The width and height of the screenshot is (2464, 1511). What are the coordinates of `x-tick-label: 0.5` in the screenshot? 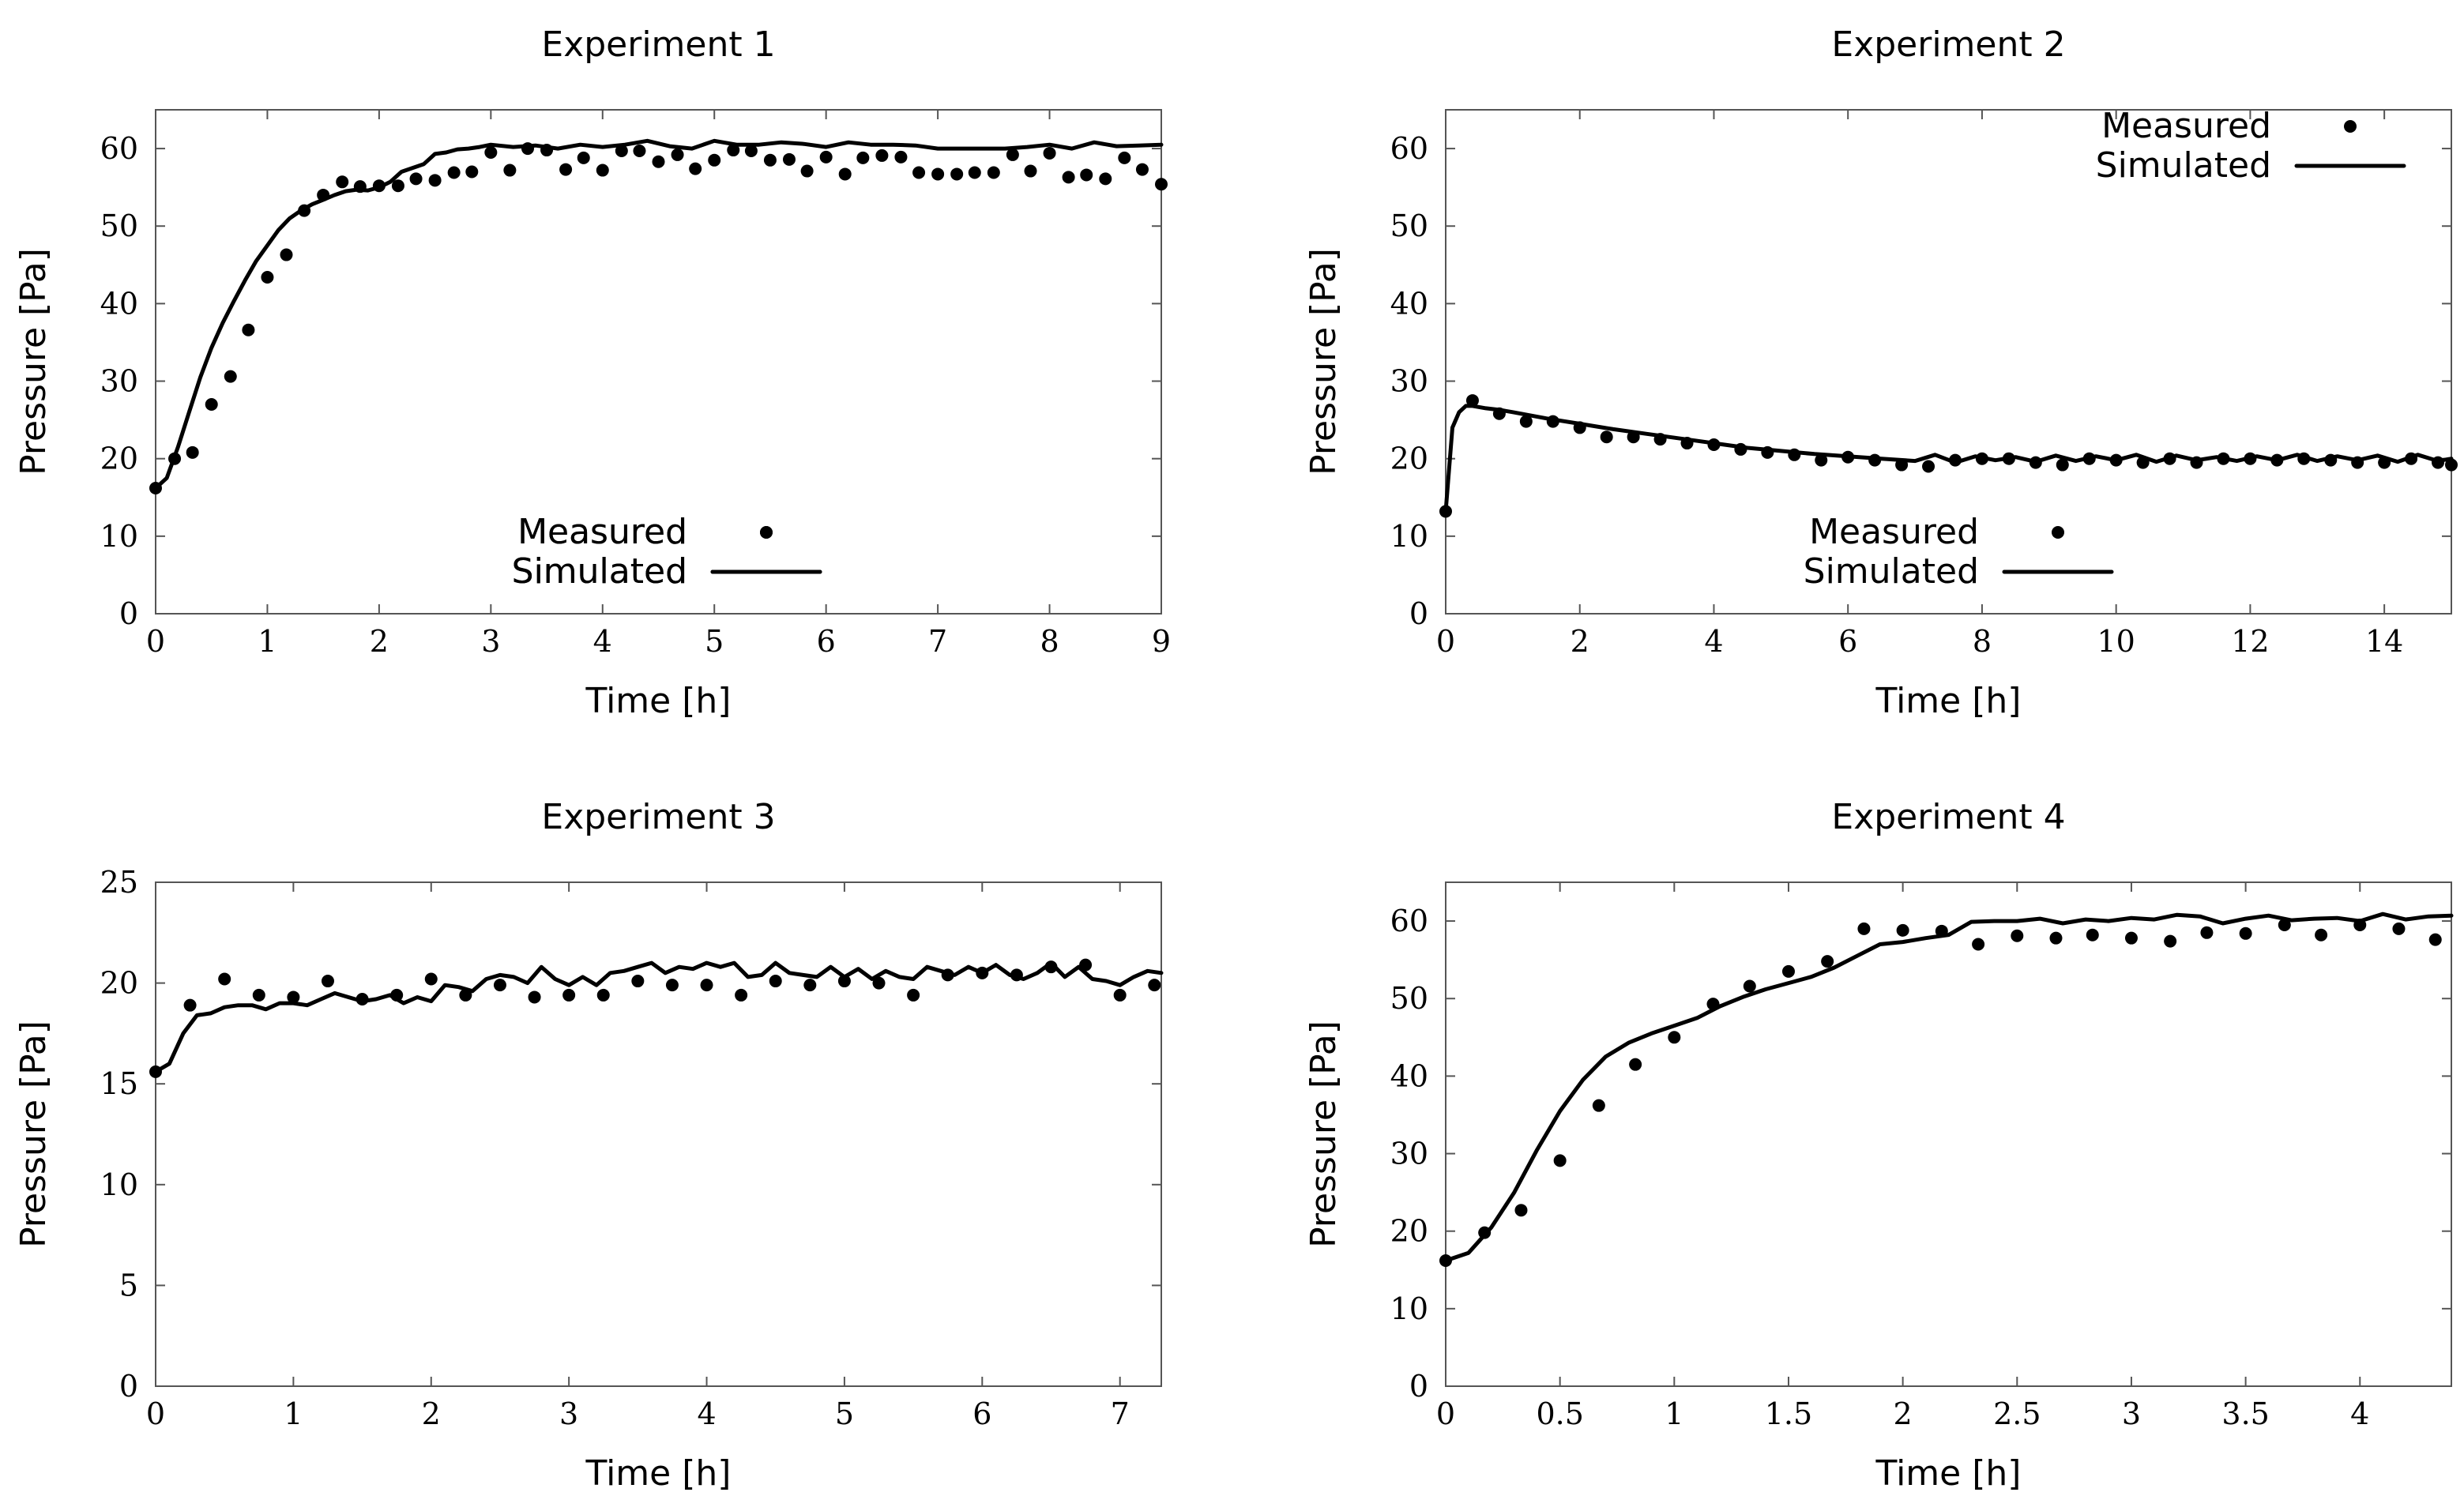 It's located at (1559, 1413).